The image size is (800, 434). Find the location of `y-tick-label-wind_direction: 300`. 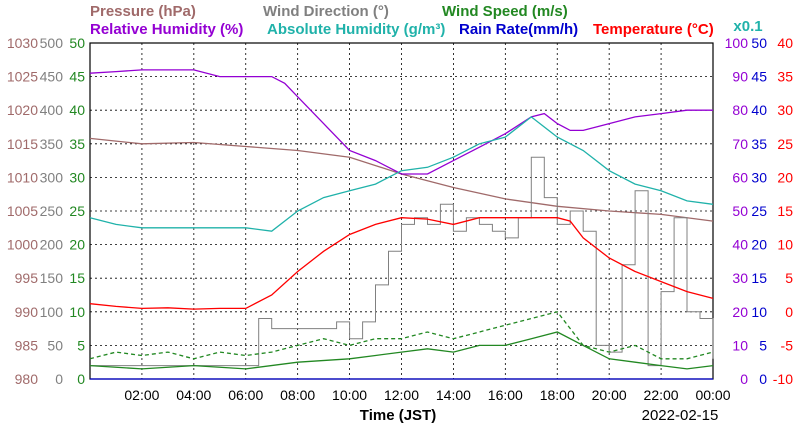

y-tick-label-wind_direction: 300 is located at coordinates (52, 177).